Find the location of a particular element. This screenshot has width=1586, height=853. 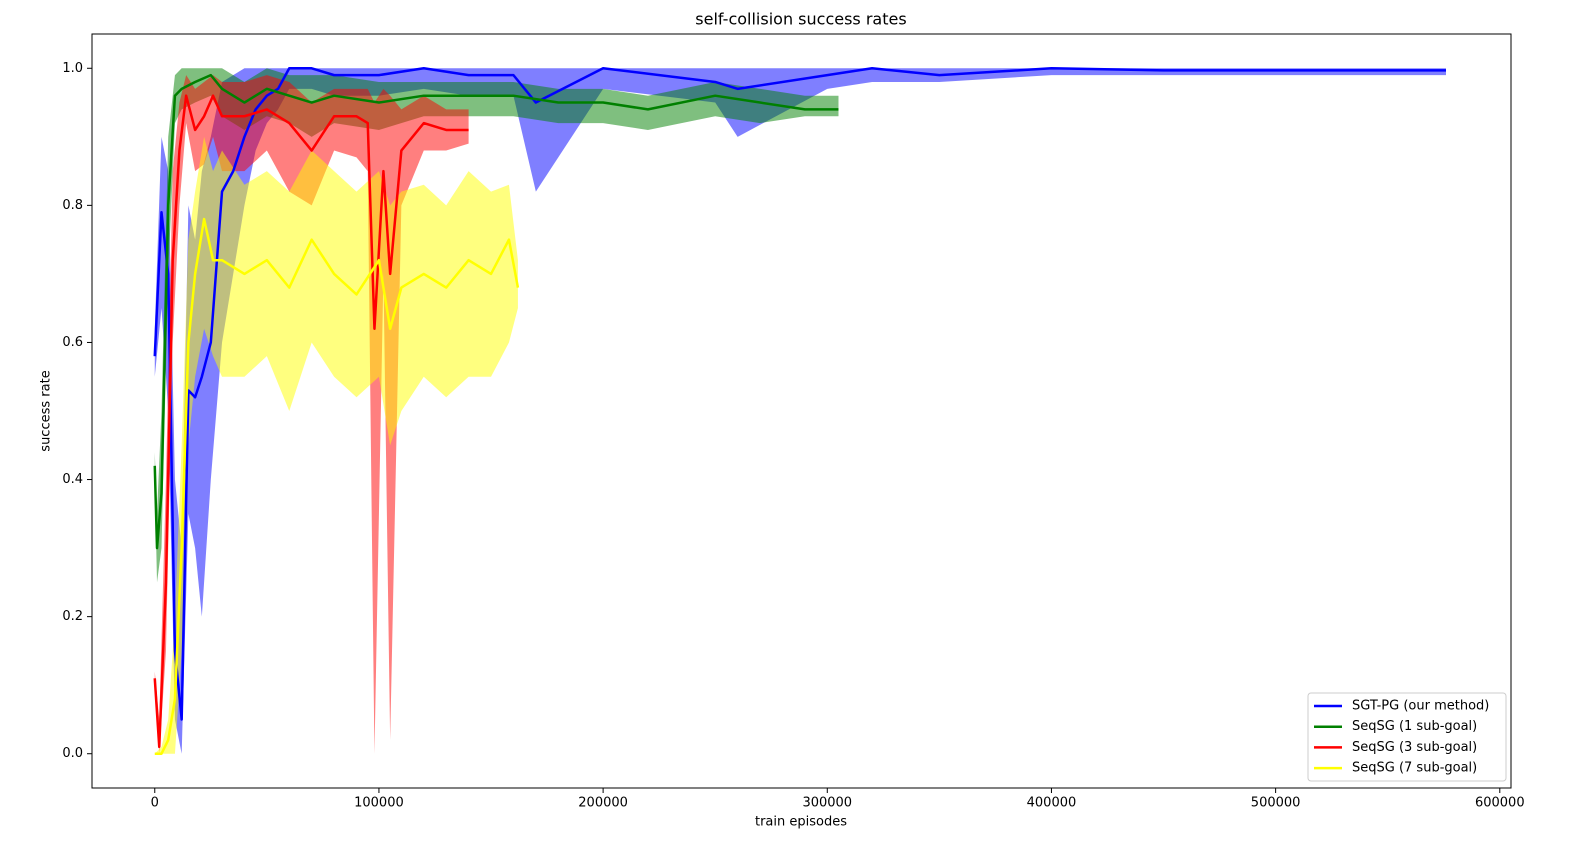

y-tick-label: 0.8 is located at coordinates (72, 205).